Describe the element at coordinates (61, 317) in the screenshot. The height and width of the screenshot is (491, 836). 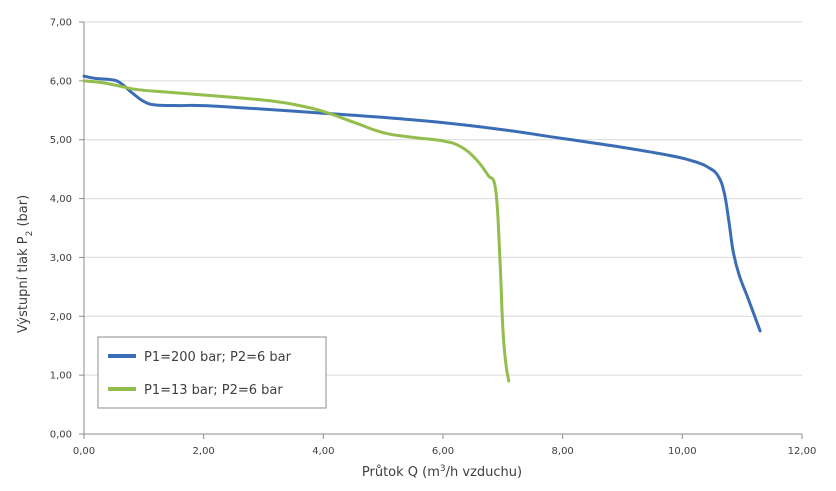
I see `y-tick-label: 2,00` at that location.